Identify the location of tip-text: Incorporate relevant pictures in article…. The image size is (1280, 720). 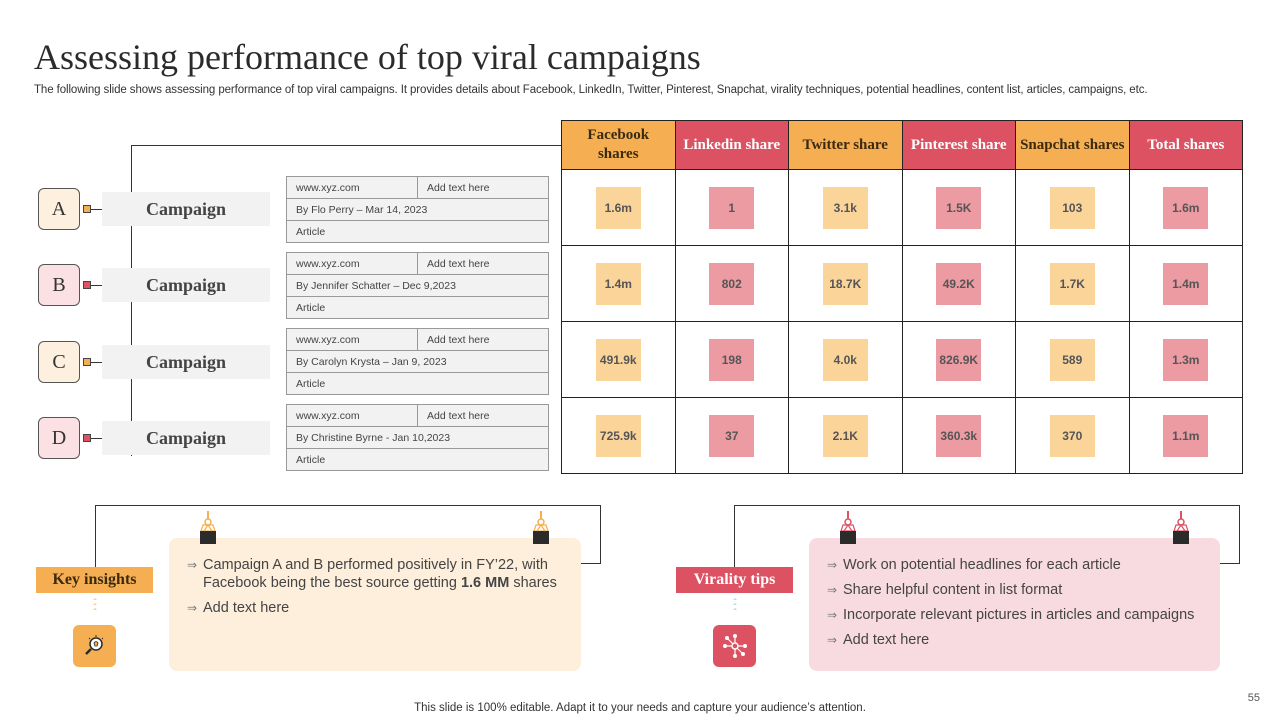
(1019, 615).